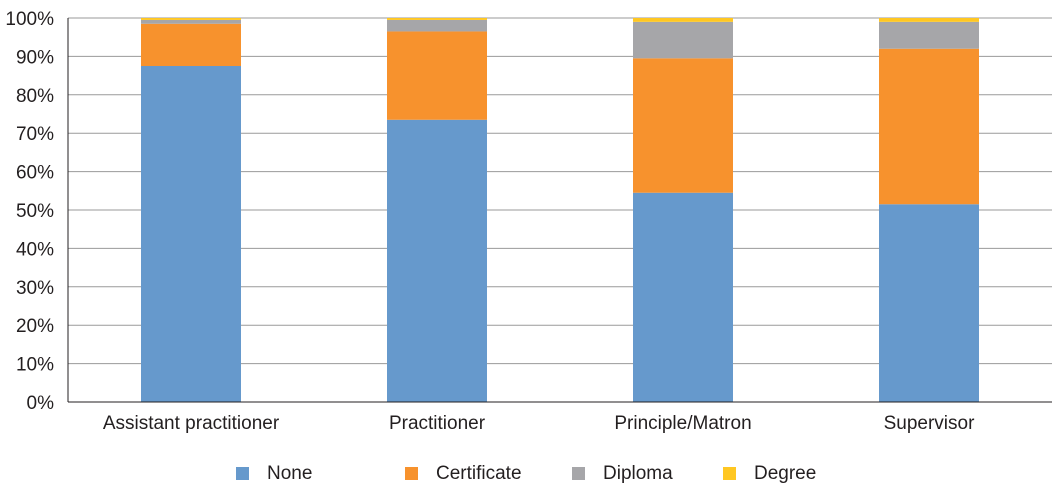 Image resolution: width=1056 pixels, height=491 pixels. Describe the element at coordinates (29, 19) in the screenshot. I see `y-tick-label: 100%` at that location.